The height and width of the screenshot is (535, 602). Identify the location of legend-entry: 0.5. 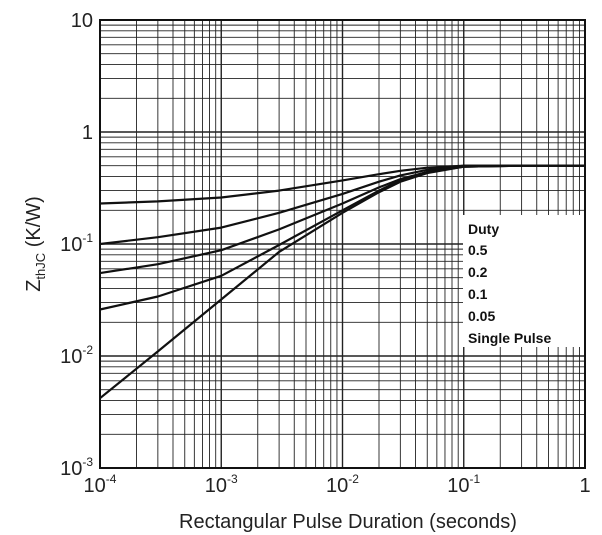
(478, 250).